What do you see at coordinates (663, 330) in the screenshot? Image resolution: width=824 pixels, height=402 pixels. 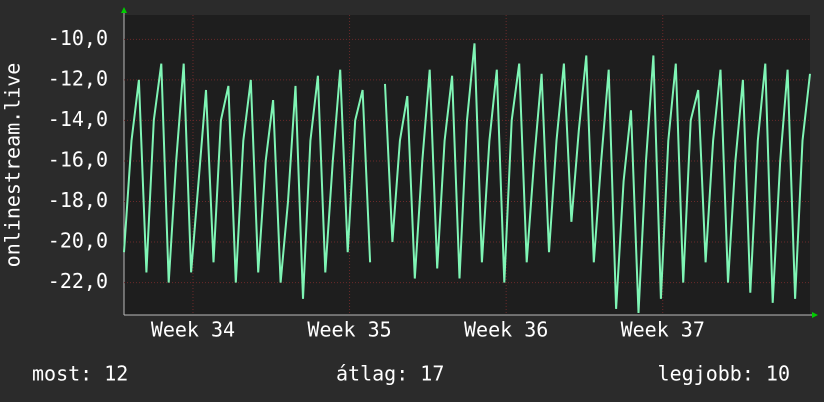 I see `x-tick-label: Week 37` at bounding box center [663, 330].